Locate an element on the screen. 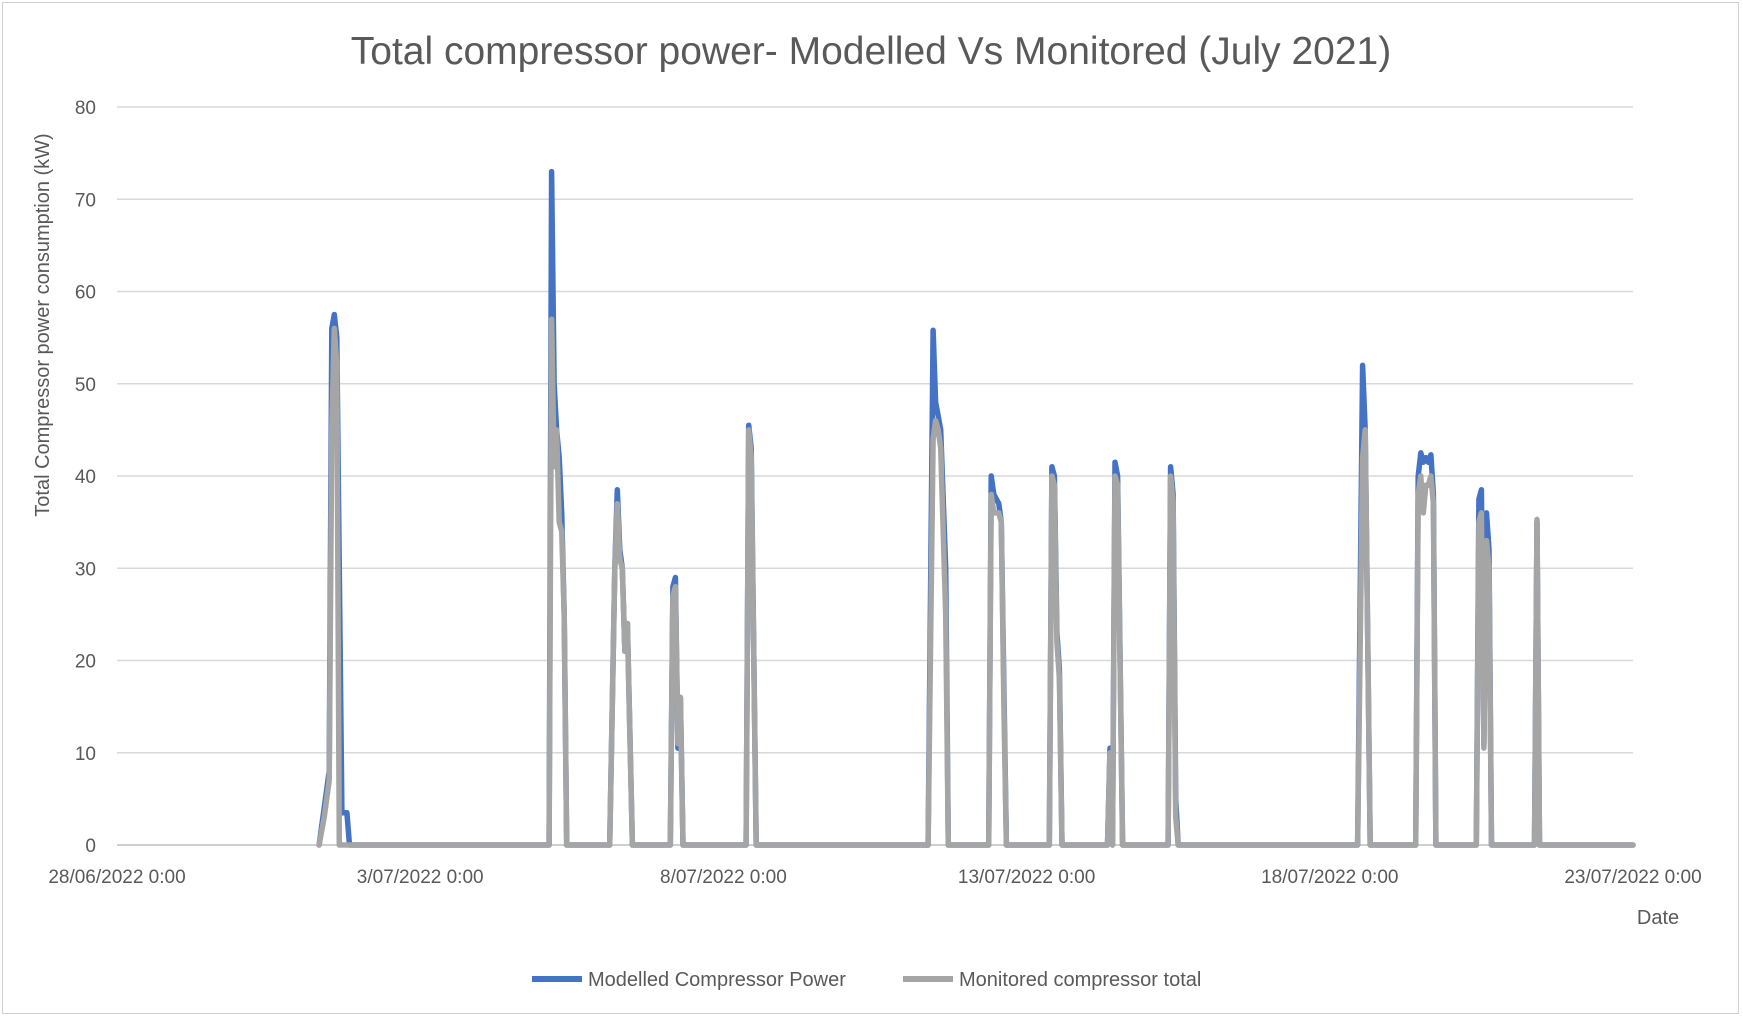  y-tick-label: 60 is located at coordinates (85, 293).